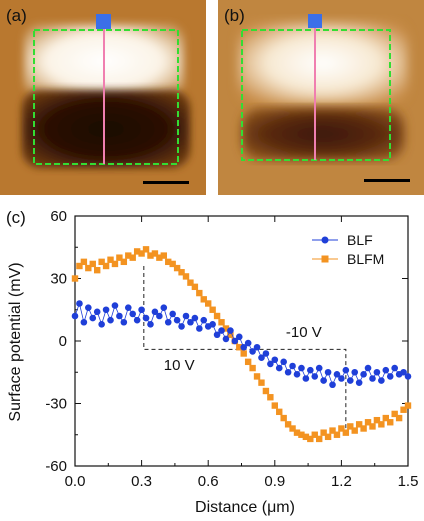  What do you see at coordinates (365, 259) in the screenshot?
I see `legend-blfm-label: BLFM` at bounding box center [365, 259].